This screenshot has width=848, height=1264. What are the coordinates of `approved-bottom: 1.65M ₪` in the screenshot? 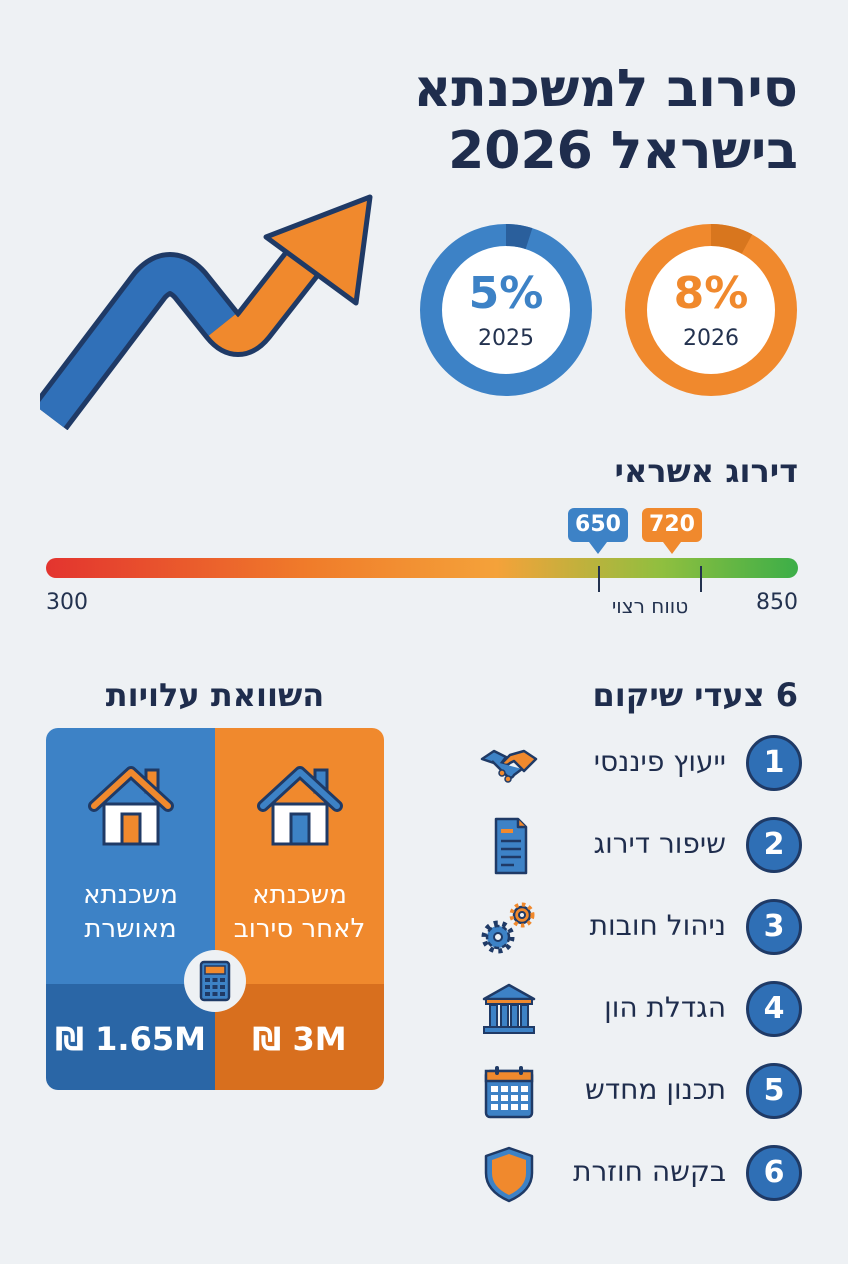 It's located at (130, 1037).